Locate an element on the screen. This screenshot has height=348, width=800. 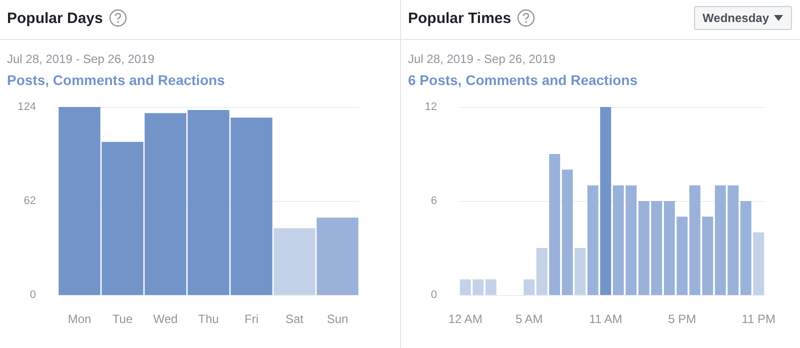
y-tick-label: 124 is located at coordinates (27, 107).